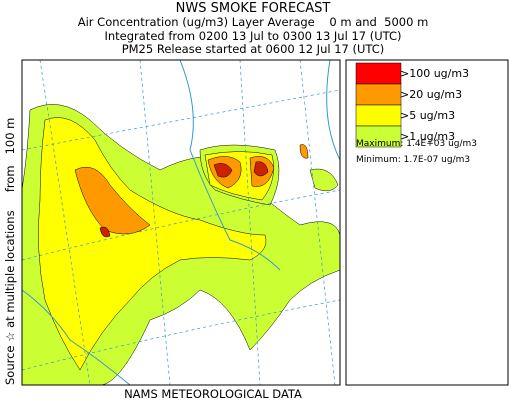 The width and height of the screenshot is (509, 401). I want to click on maximum: Maximum: 1.4E+03 ug/m3, so click(416, 144).